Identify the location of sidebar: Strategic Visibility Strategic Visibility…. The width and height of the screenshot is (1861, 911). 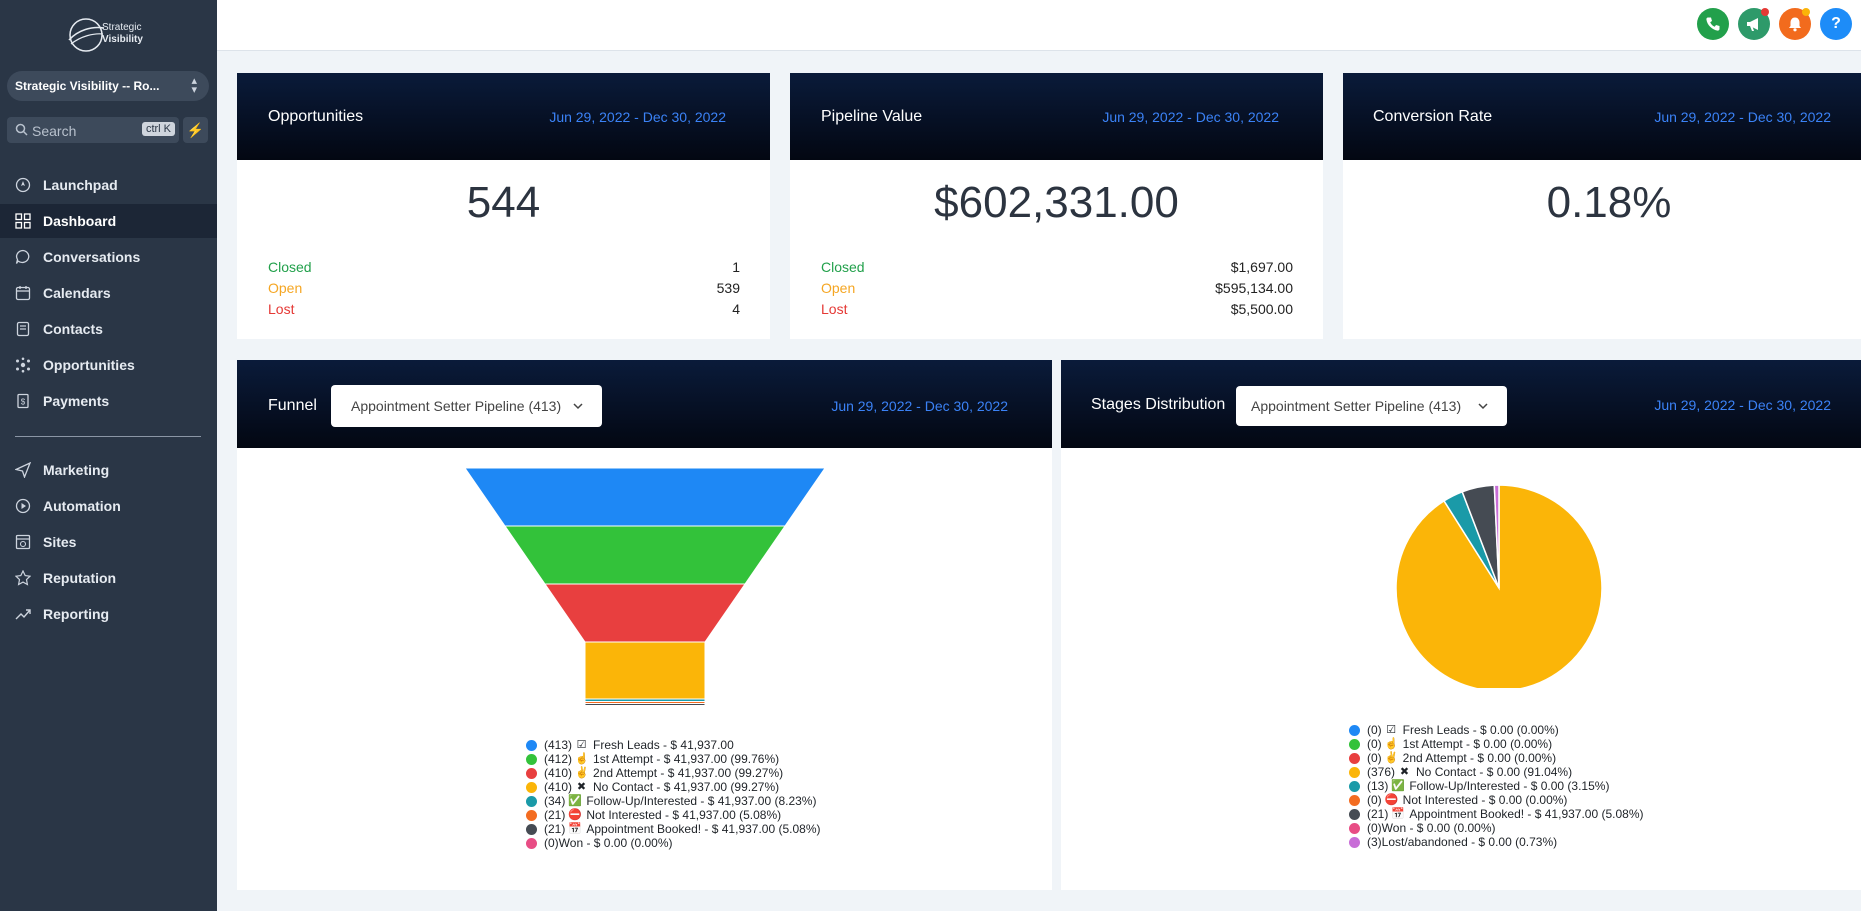
(108, 455).